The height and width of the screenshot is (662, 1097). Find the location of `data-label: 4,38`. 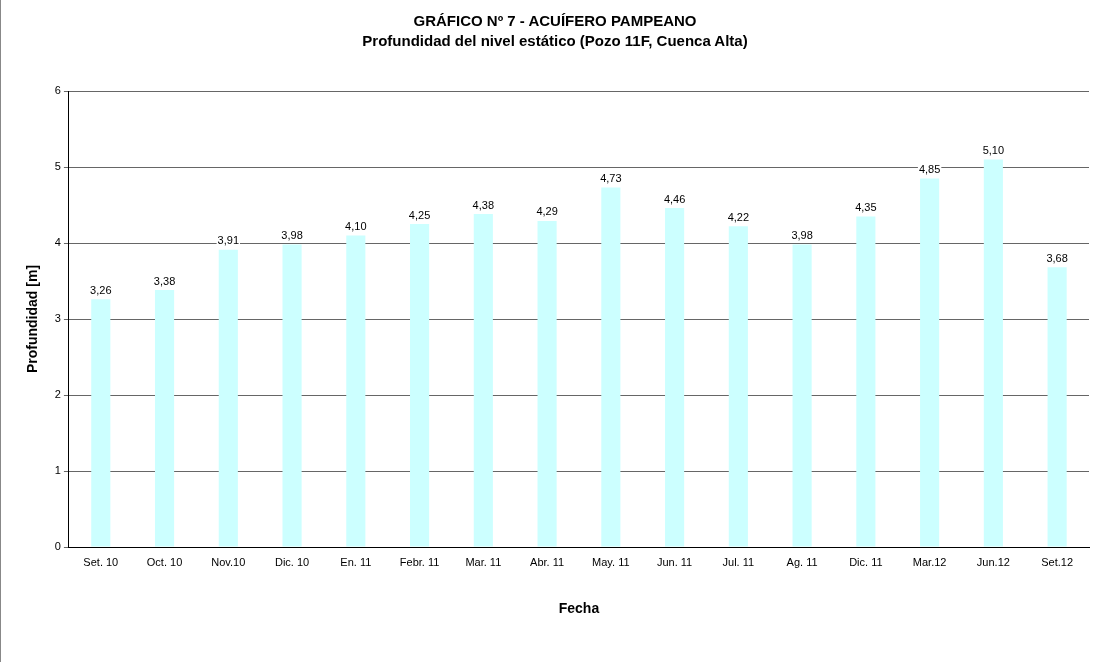

data-label: 4,38 is located at coordinates (483, 204).